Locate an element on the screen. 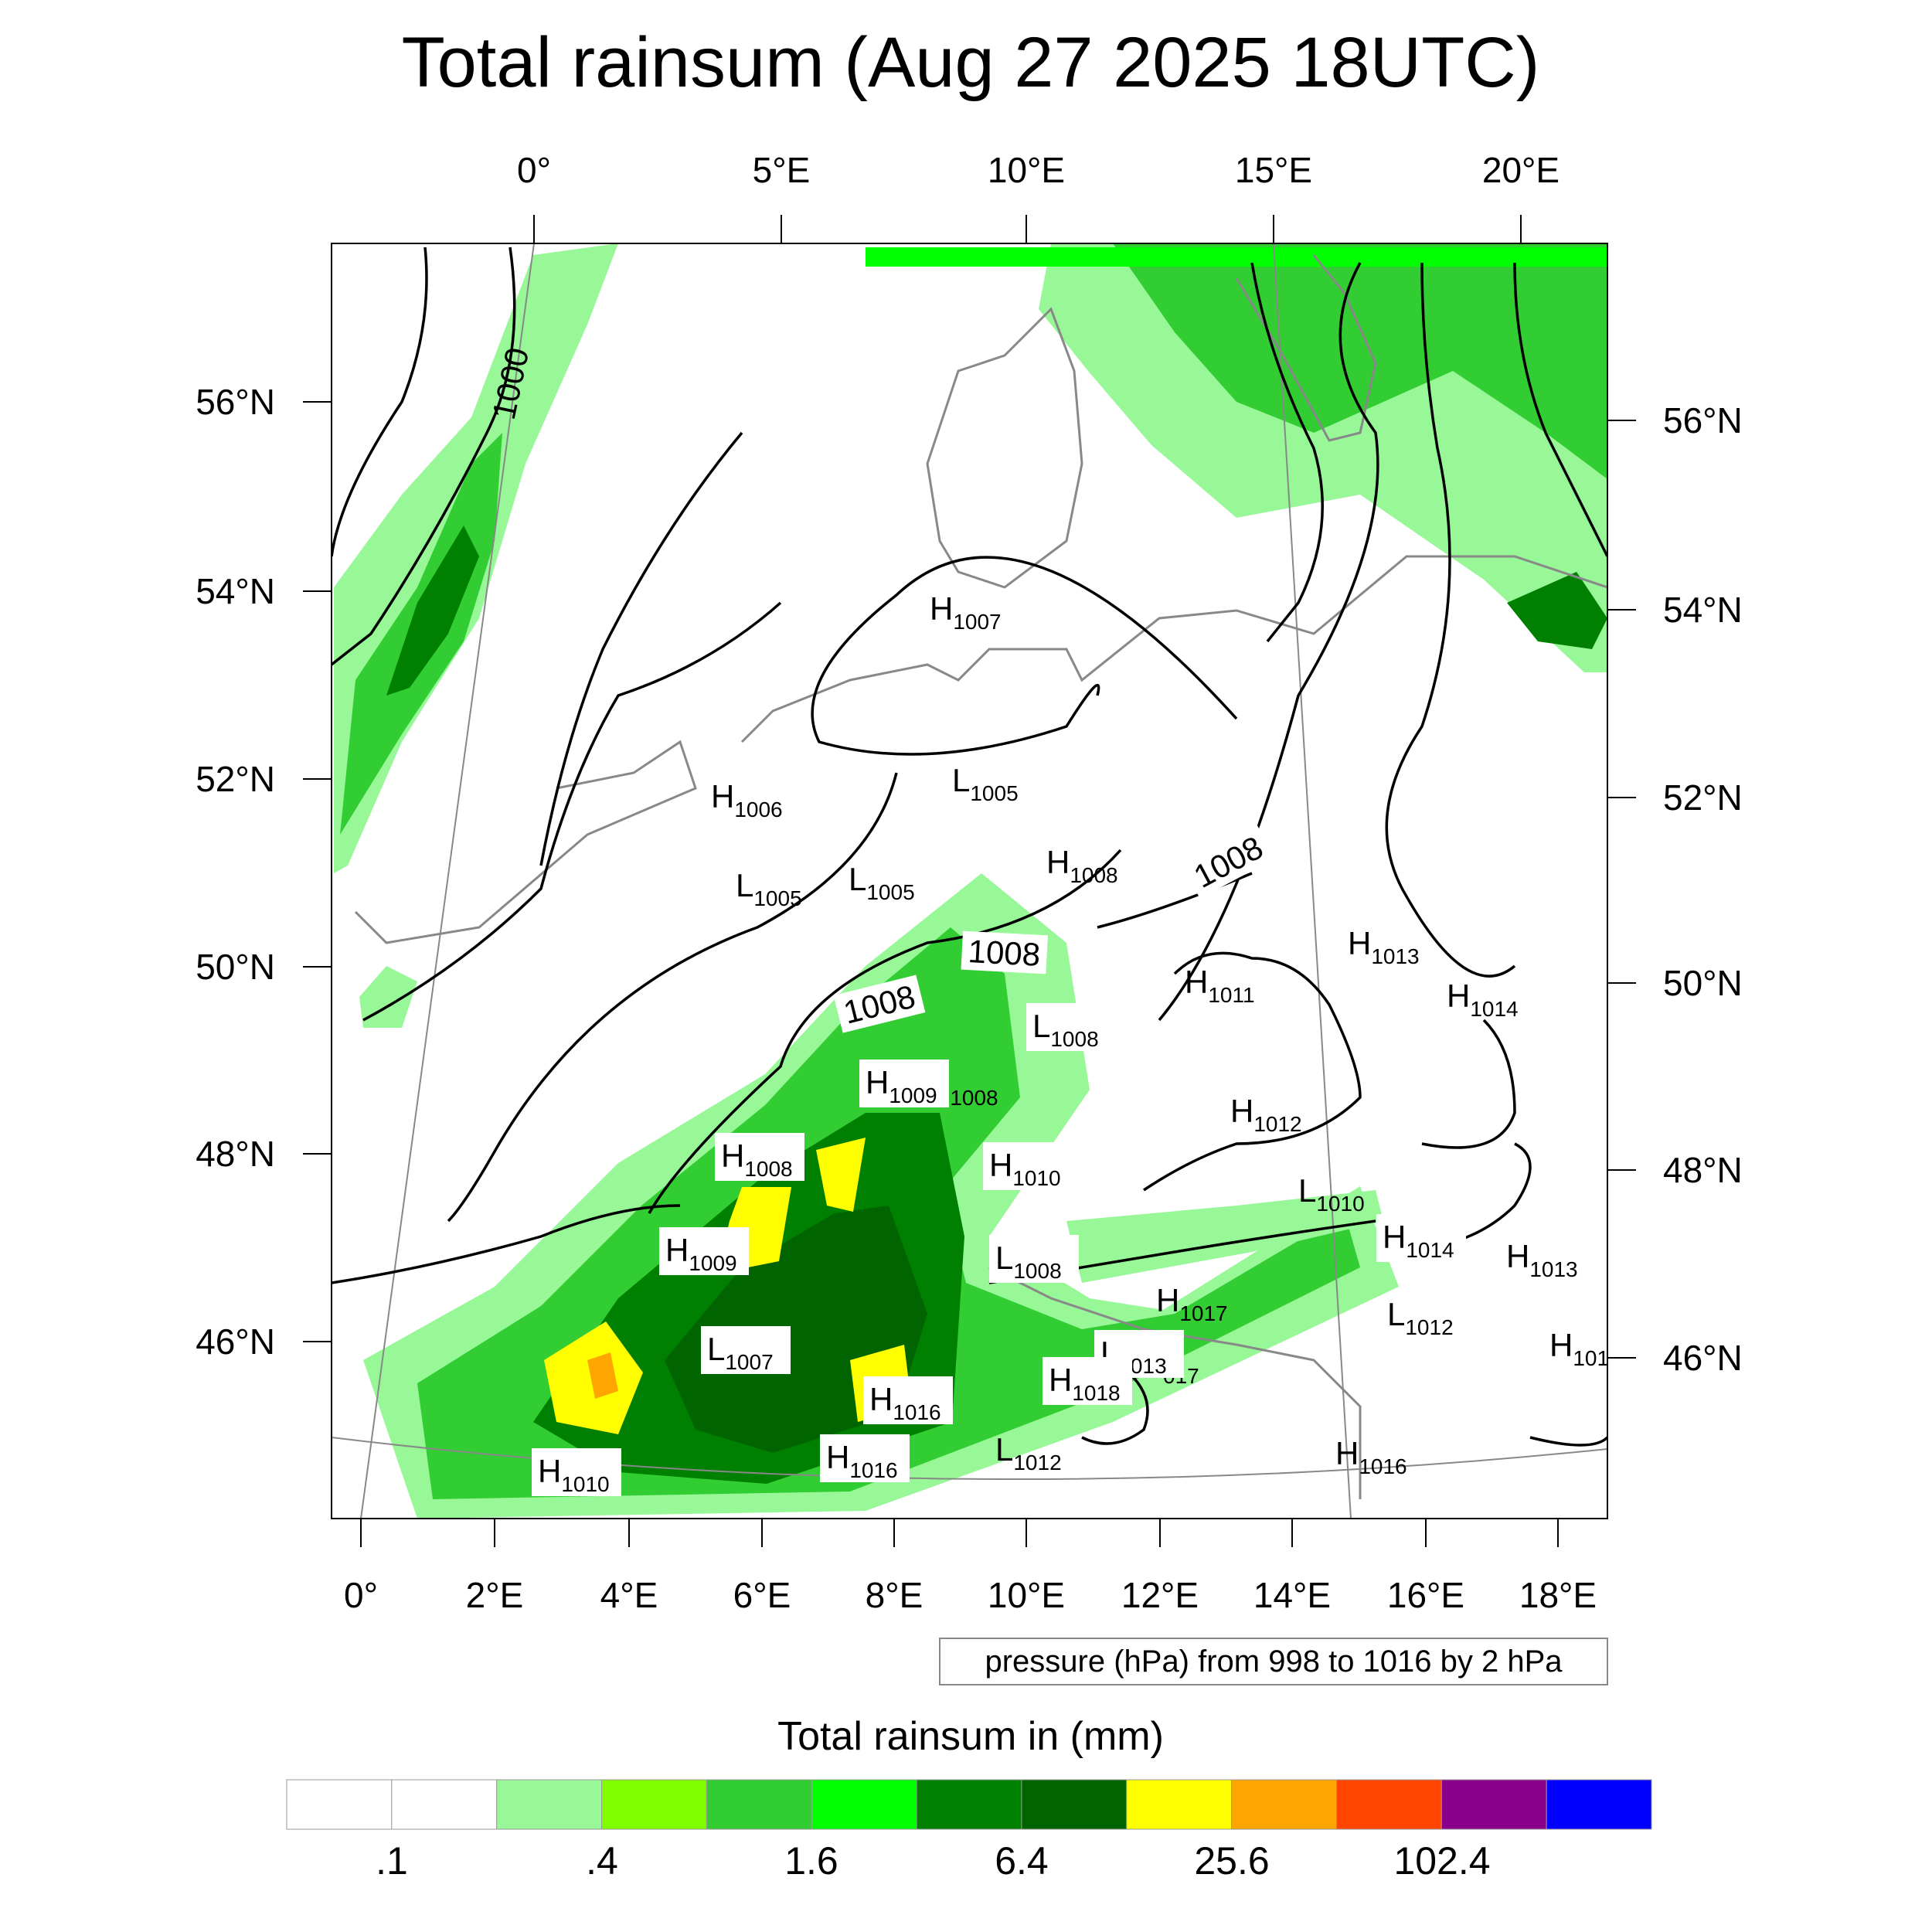  lon-label: 15°E is located at coordinates (1274, 170).